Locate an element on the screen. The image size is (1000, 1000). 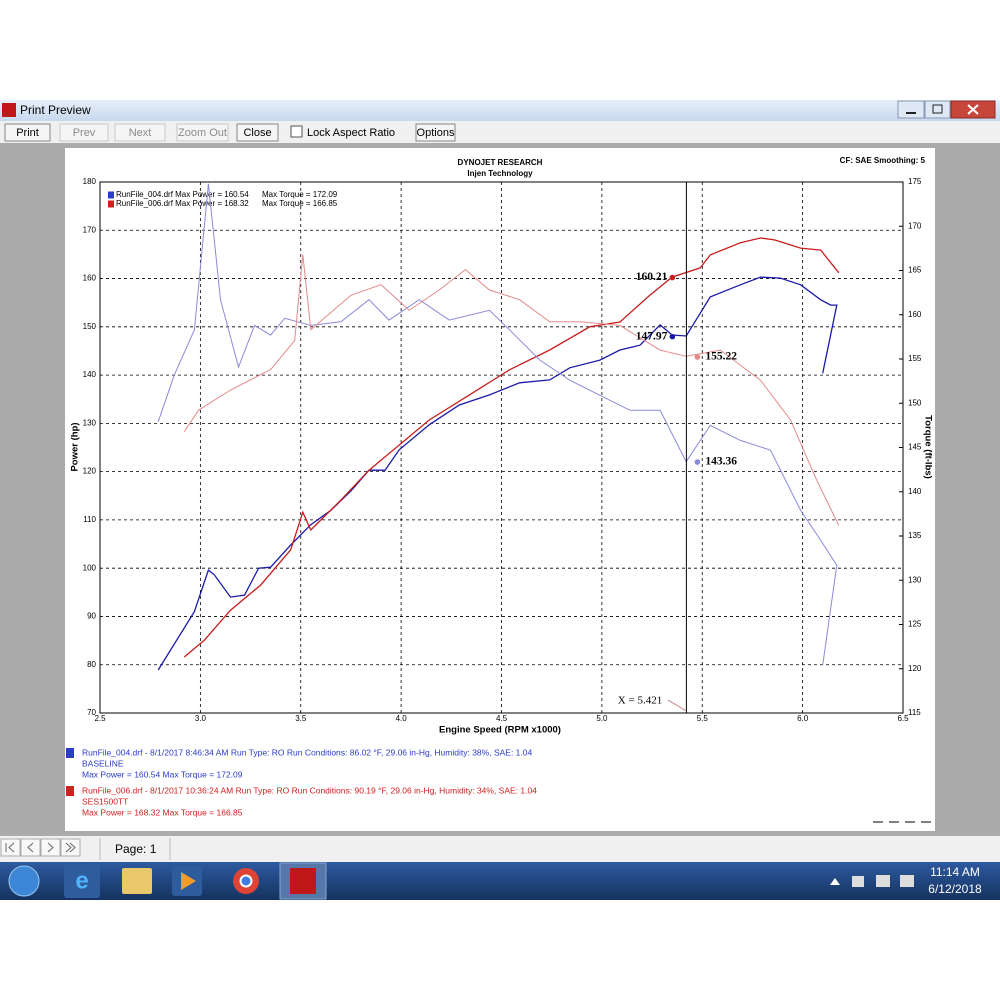
media-glyph is located at coordinates (188, 881).